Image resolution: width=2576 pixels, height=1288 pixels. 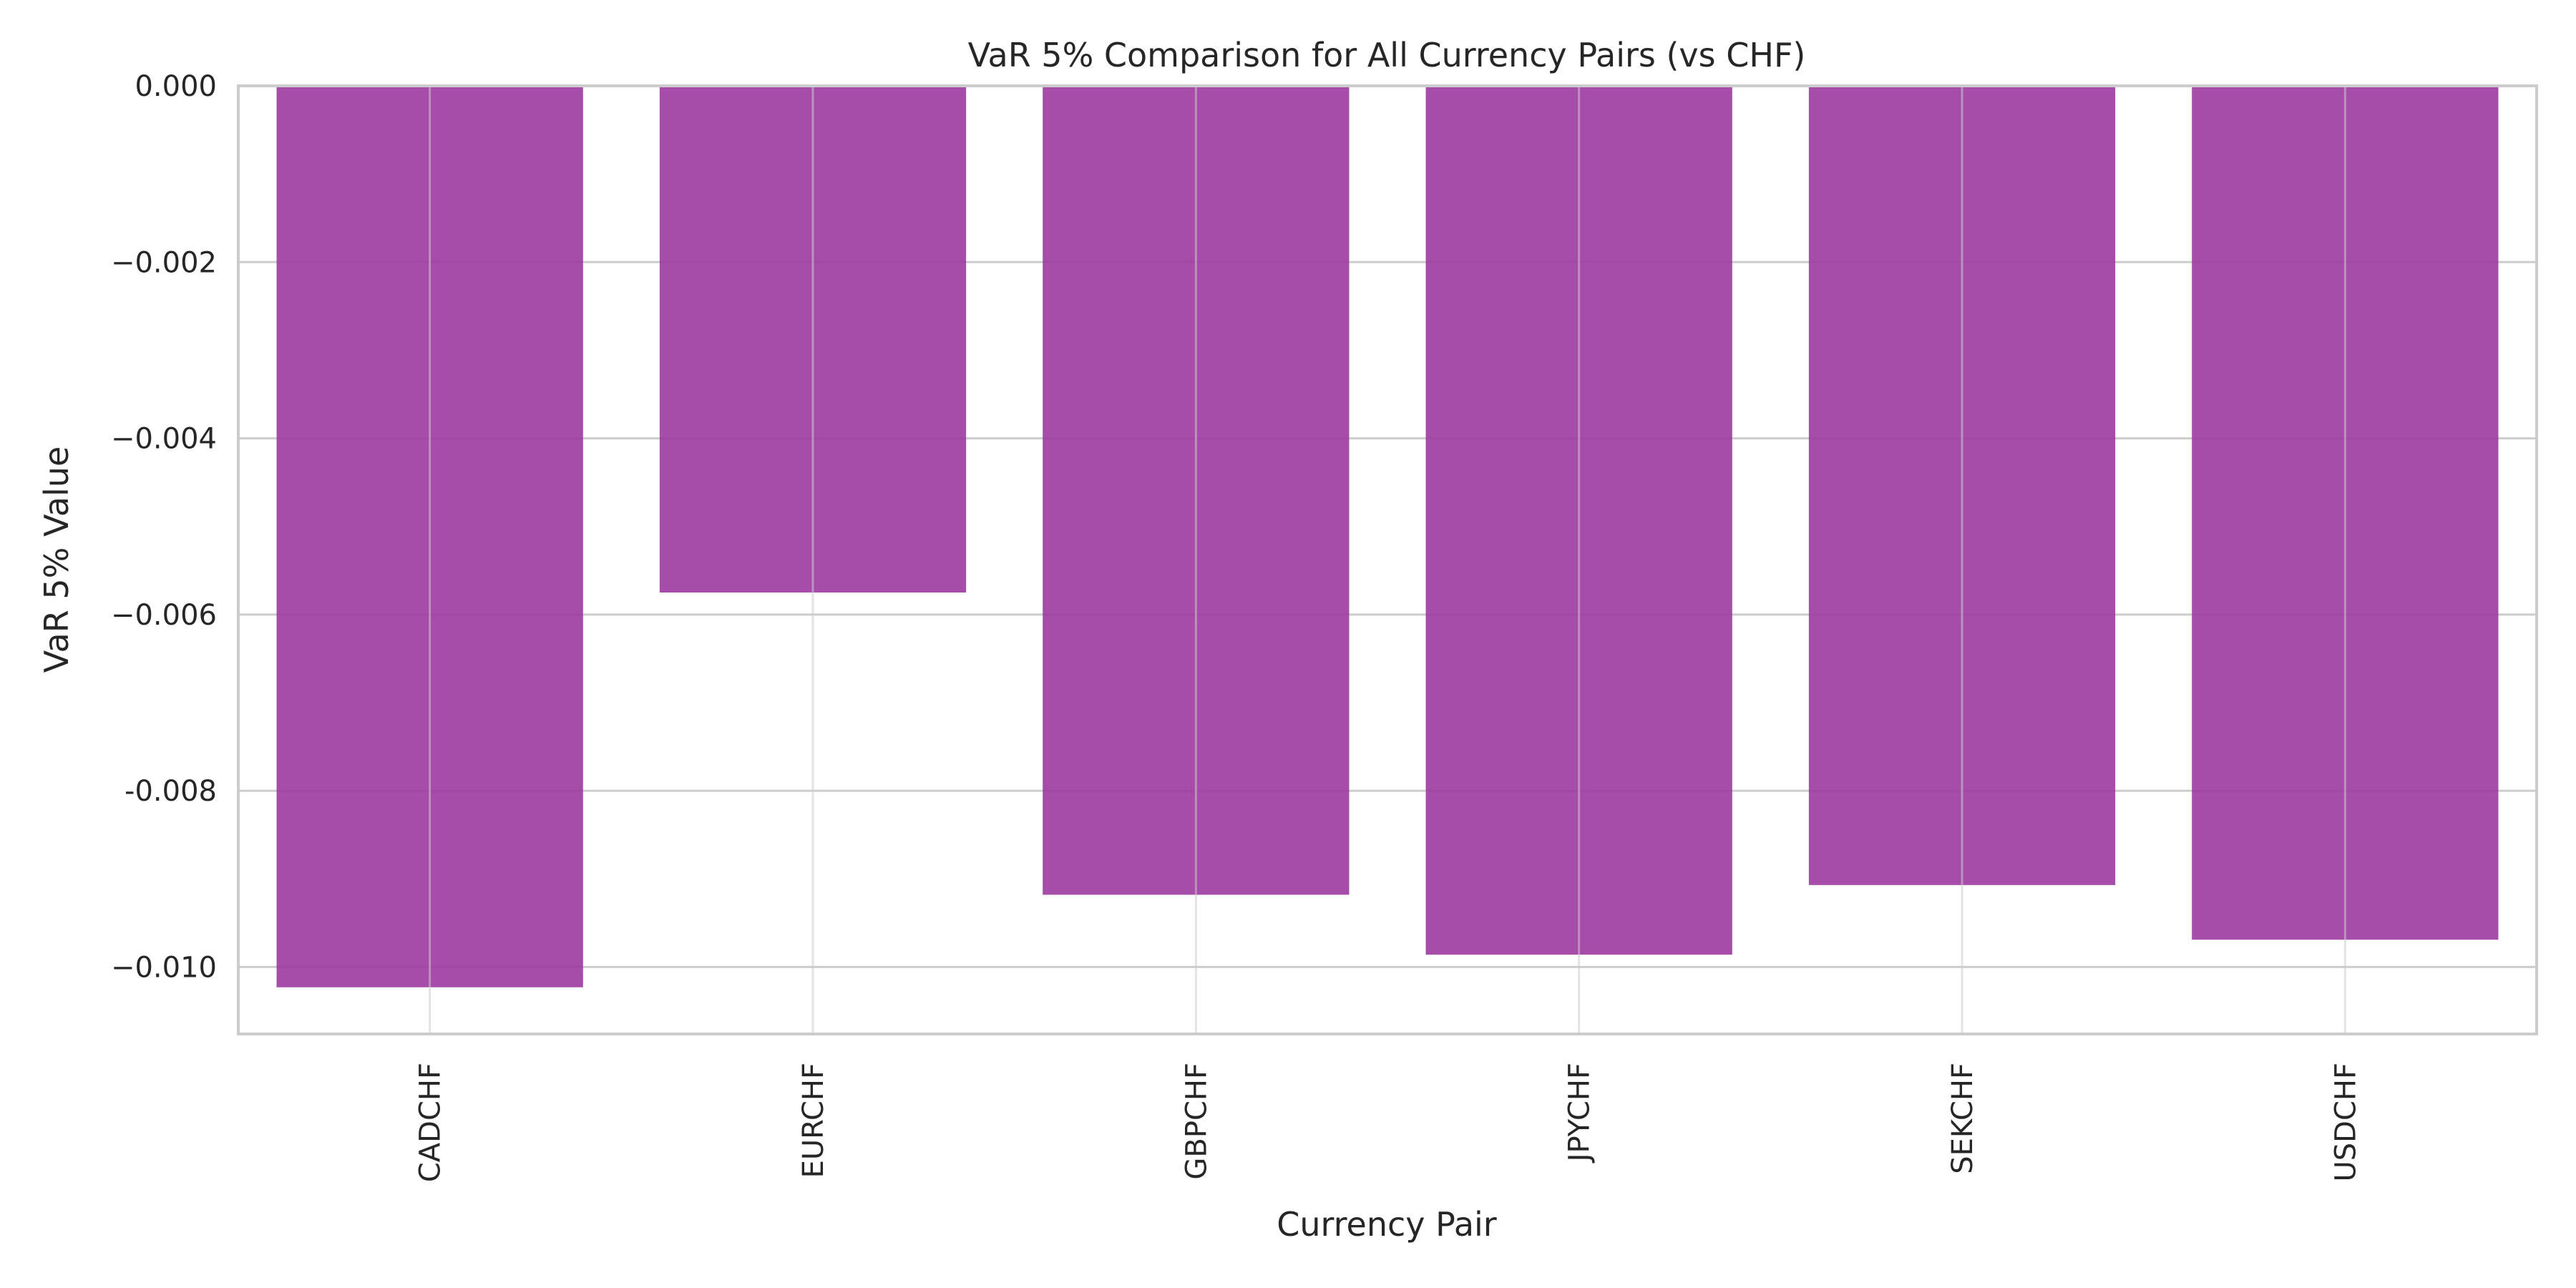 What do you see at coordinates (171, 791) in the screenshot?
I see `y-tick-label: -0.008` at bounding box center [171, 791].